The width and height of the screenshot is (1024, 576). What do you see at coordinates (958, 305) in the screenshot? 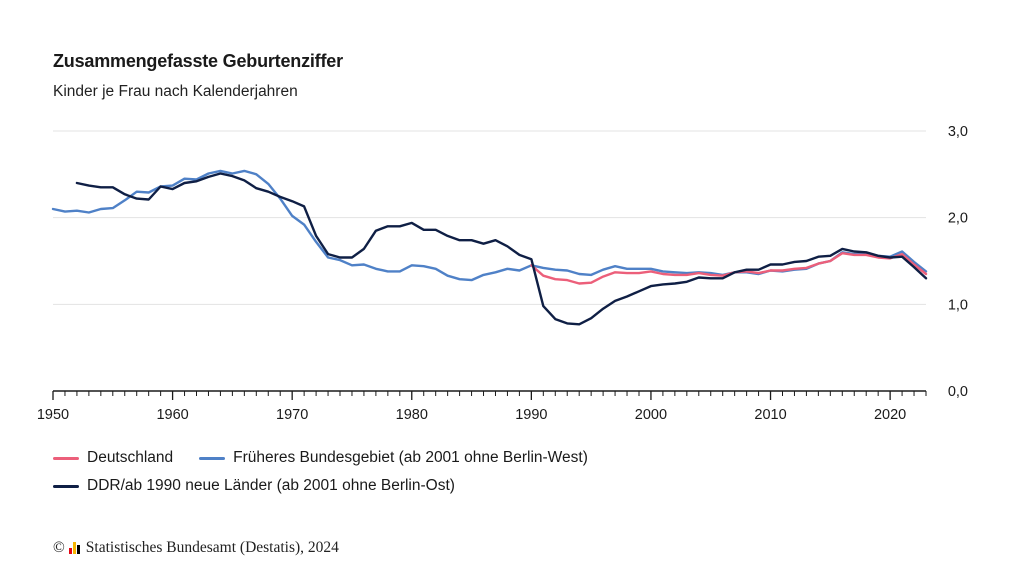
I see `y-tick-label: 1,0` at bounding box center [958, 305].